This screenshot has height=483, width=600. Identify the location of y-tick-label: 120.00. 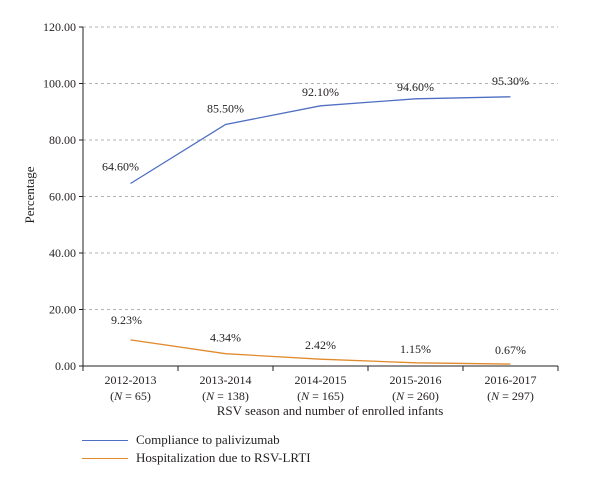
(59, 27).